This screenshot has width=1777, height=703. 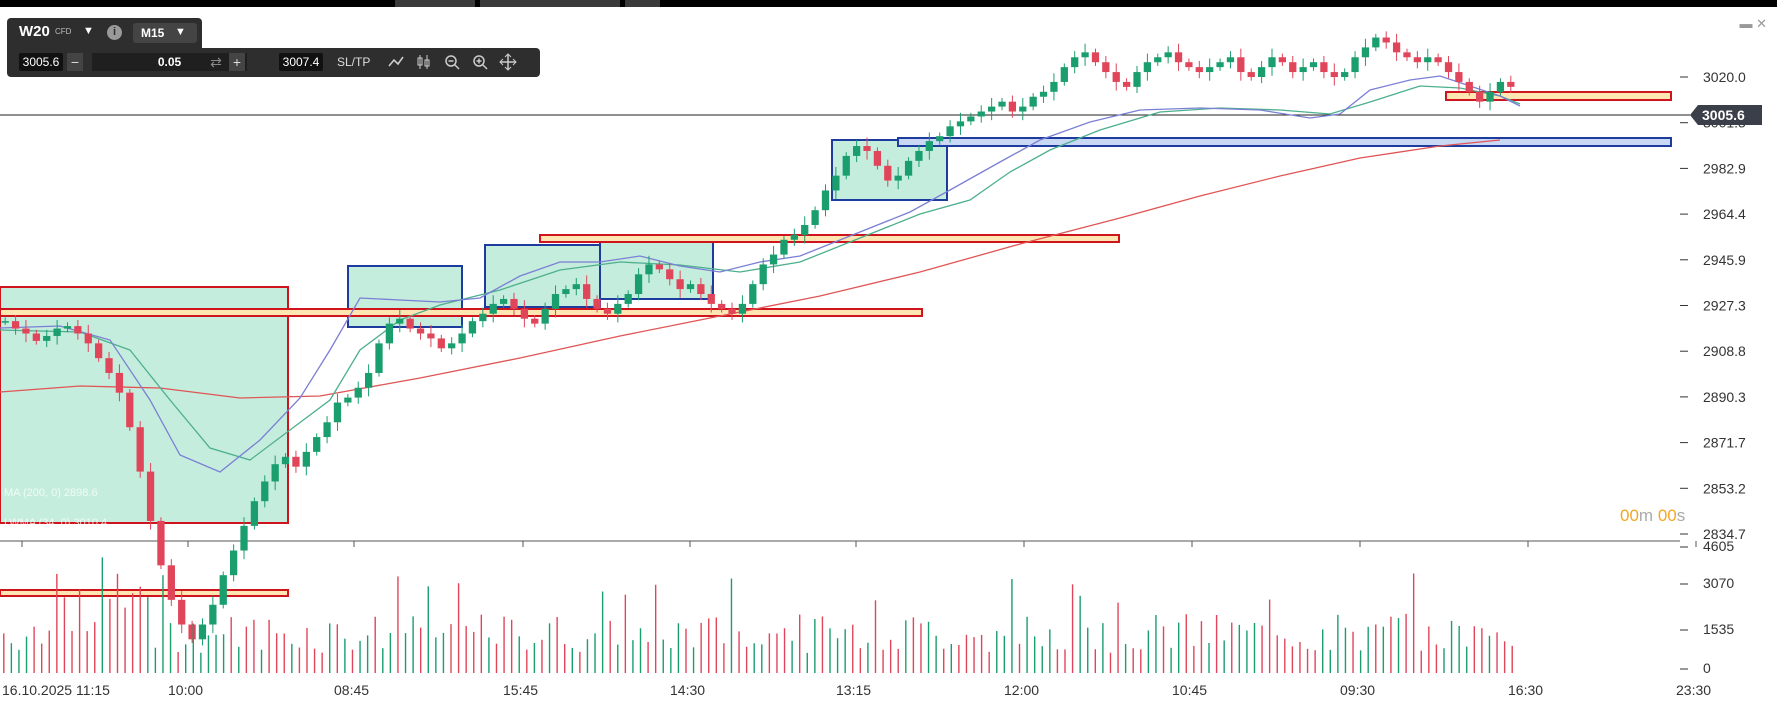 What do you see at coordinates (1761, 23) in the screenshot?
I see `close-icon: ✕` at bounding box center [1761, 23].